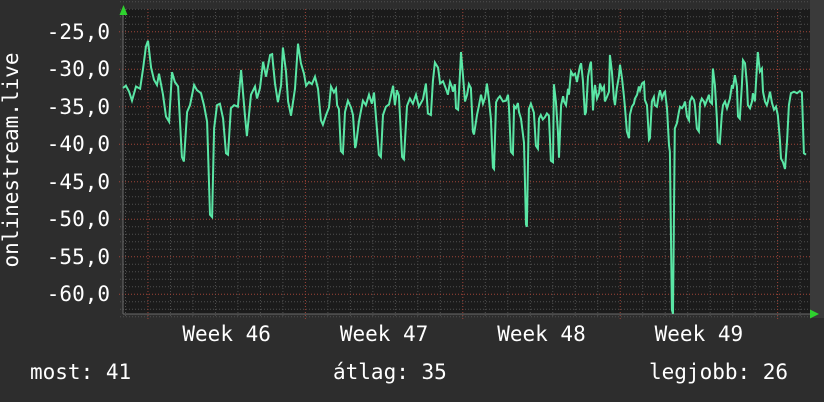 Image resolution: width=824 pixels, height=402 pixels. Describe the element at coordinates (78, 106) in the screenshot. I see `y-tick-label: -35,0` at that location.